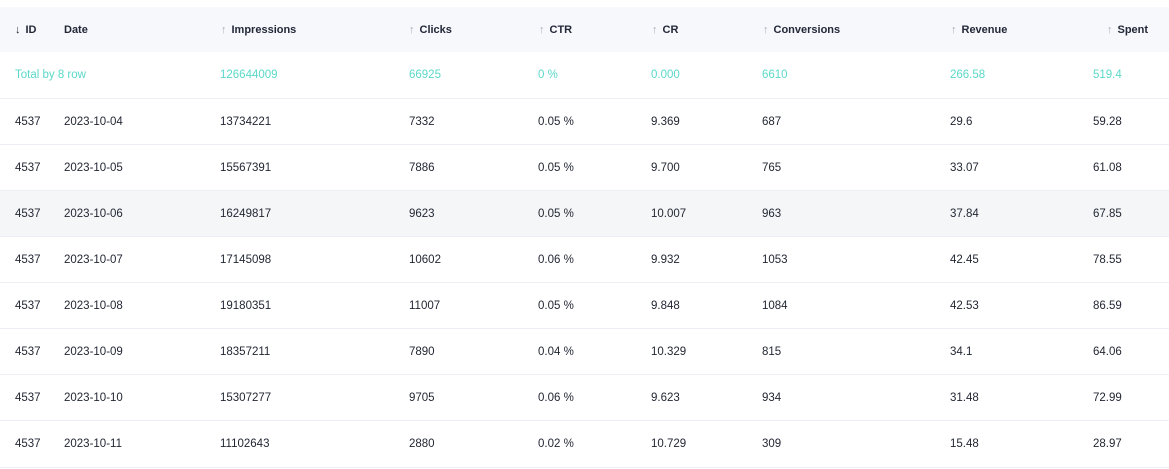 The image size is (1169, 469). What do you see at coordinates (246, 213) in the screenshot?
I see `cell-impressions: 16249817` at bounding box center [246, 213].